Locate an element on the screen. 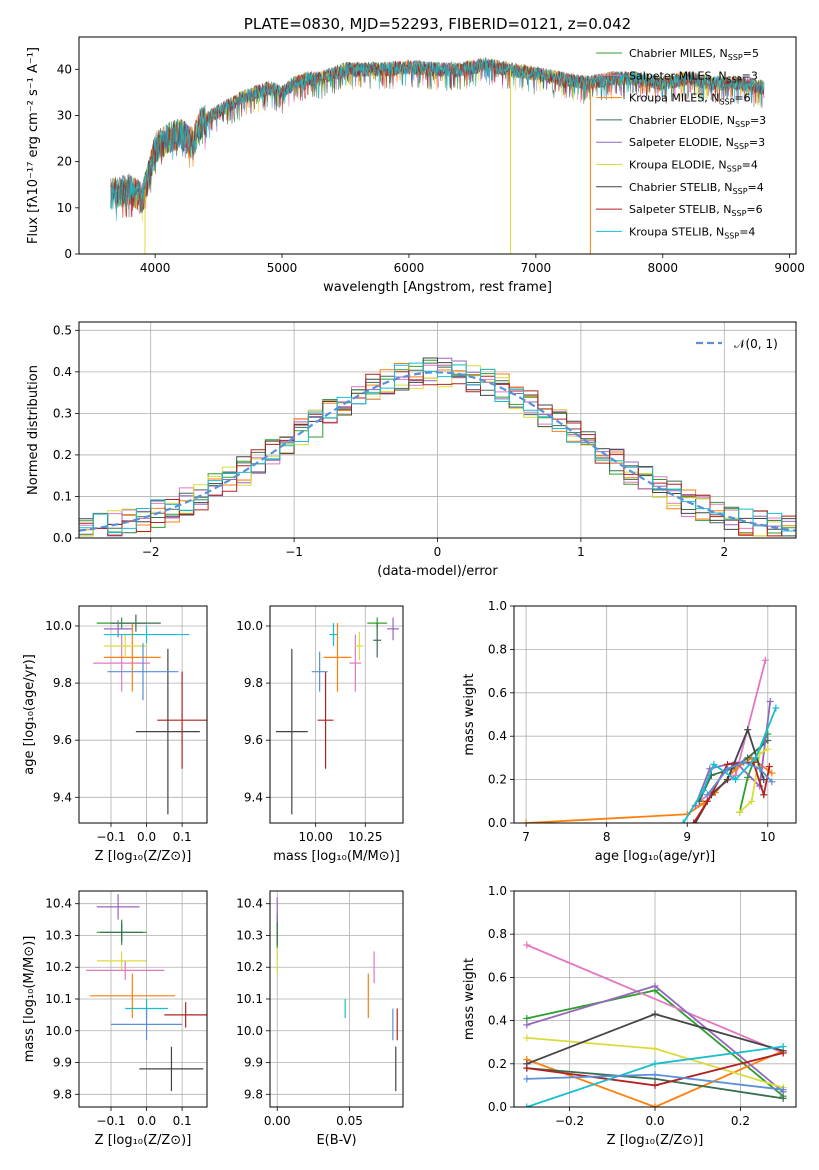 The height and width of the screenshot is (1170, 819). x-tick-label: 5000 is located at coordinates (282, 268).